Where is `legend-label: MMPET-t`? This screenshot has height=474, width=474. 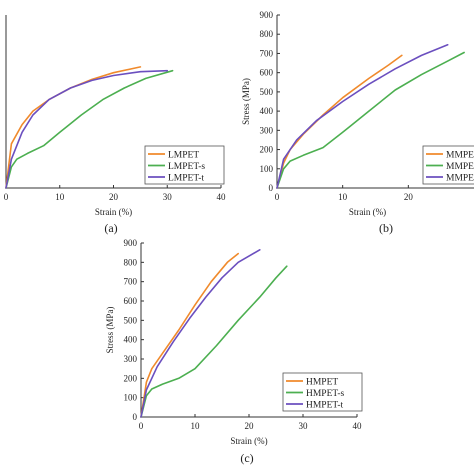 legend-label: MMPET-t is located at coordinates (460, 179).